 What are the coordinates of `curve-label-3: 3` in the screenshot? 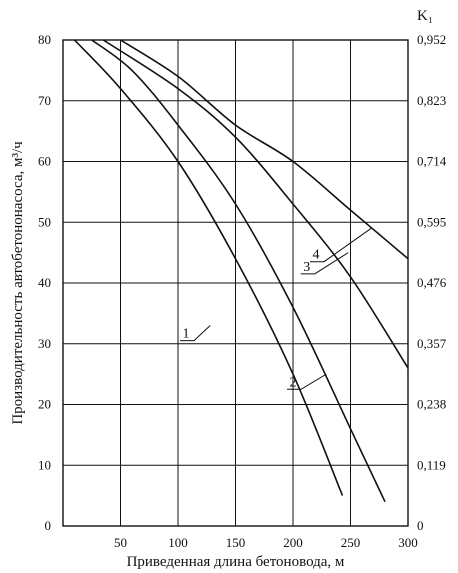 It's located at (306, 267).